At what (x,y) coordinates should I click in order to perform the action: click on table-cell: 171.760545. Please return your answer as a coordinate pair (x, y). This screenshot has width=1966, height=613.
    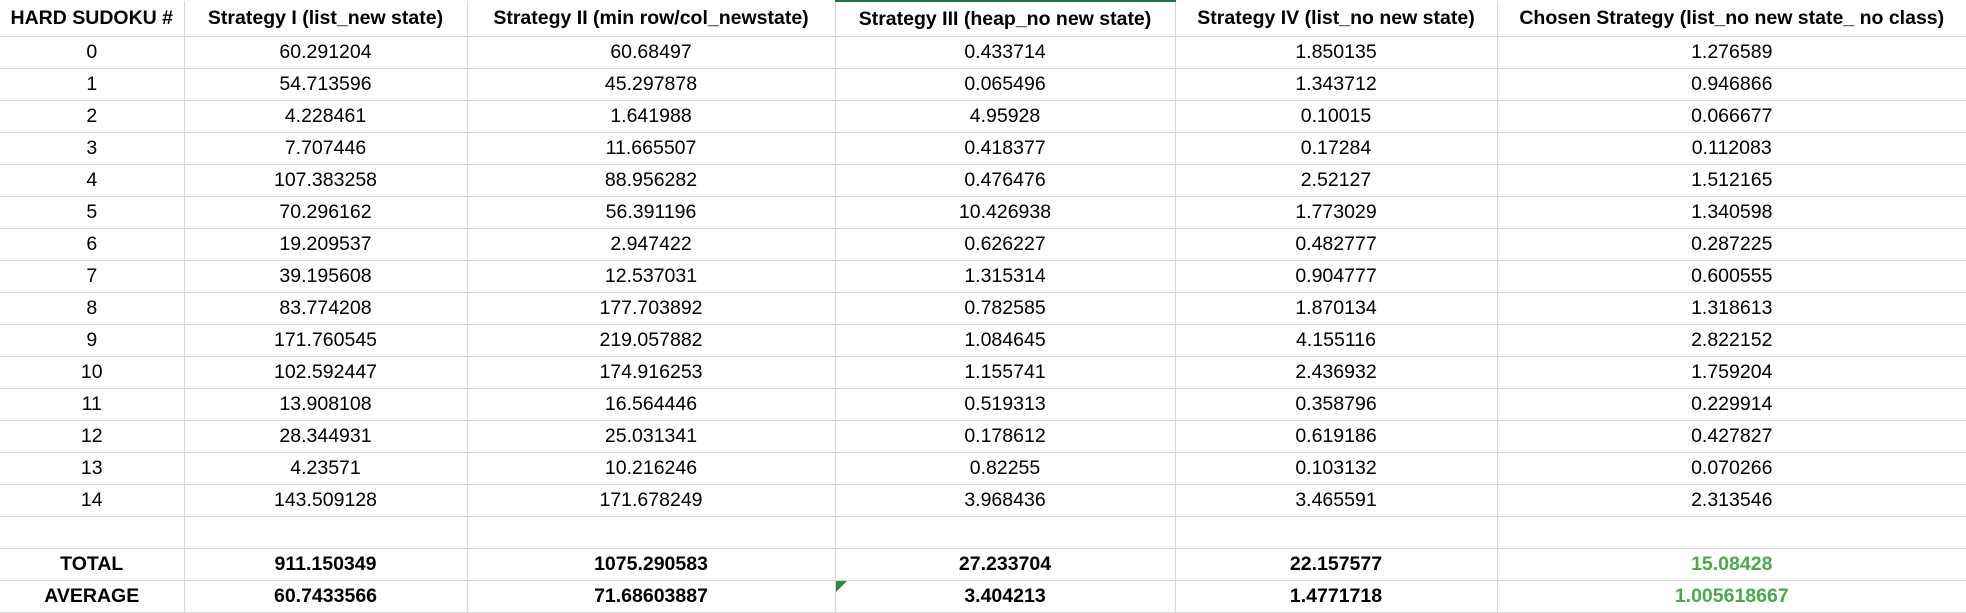
    Looking at the image, I should click on (326, 340).